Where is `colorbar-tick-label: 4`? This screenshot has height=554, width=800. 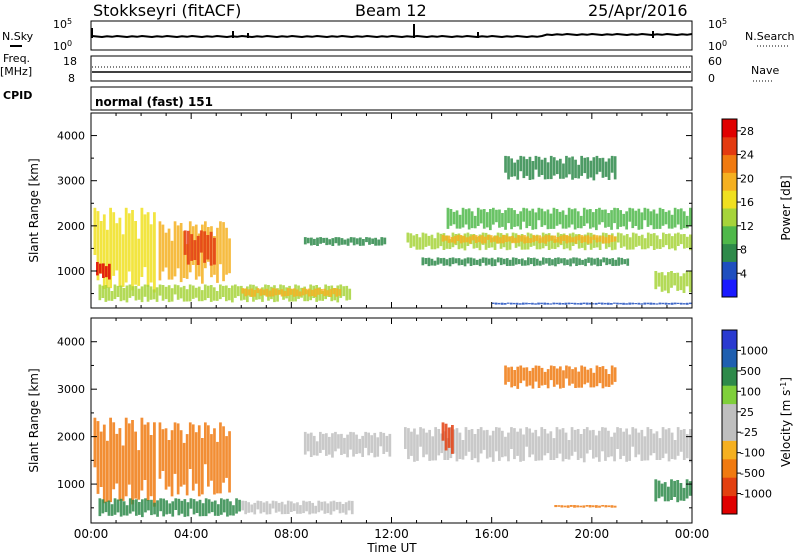
colorbar-tick-label: 4 is located at coordinates (743, 273).